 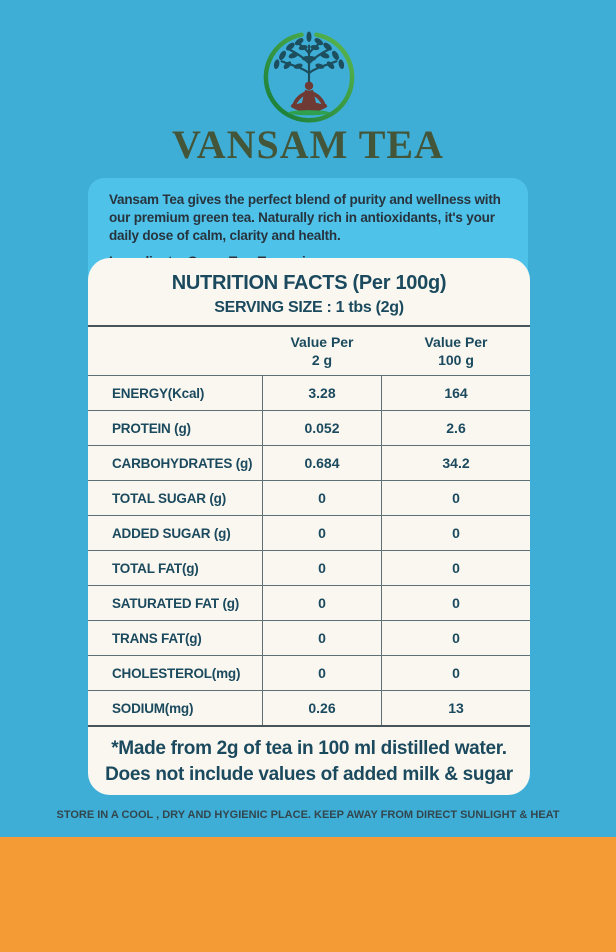 What do you see at coordinates (322, 360) in the screenshot?
I see `column-header-line: 2 g` at bounding box center [322, 360].